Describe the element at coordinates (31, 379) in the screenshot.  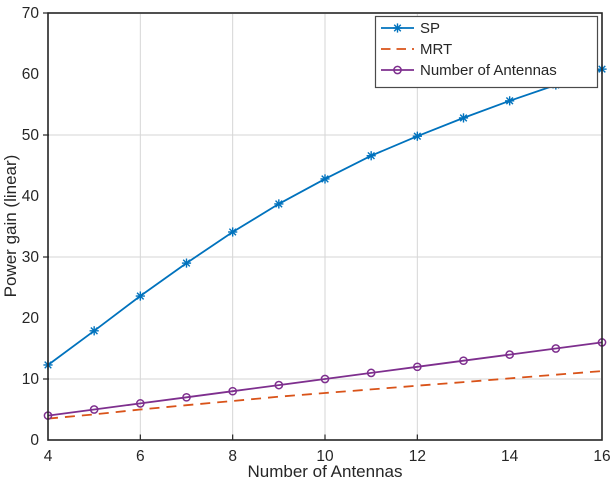
I see `y-tick-label: 10` at that location.